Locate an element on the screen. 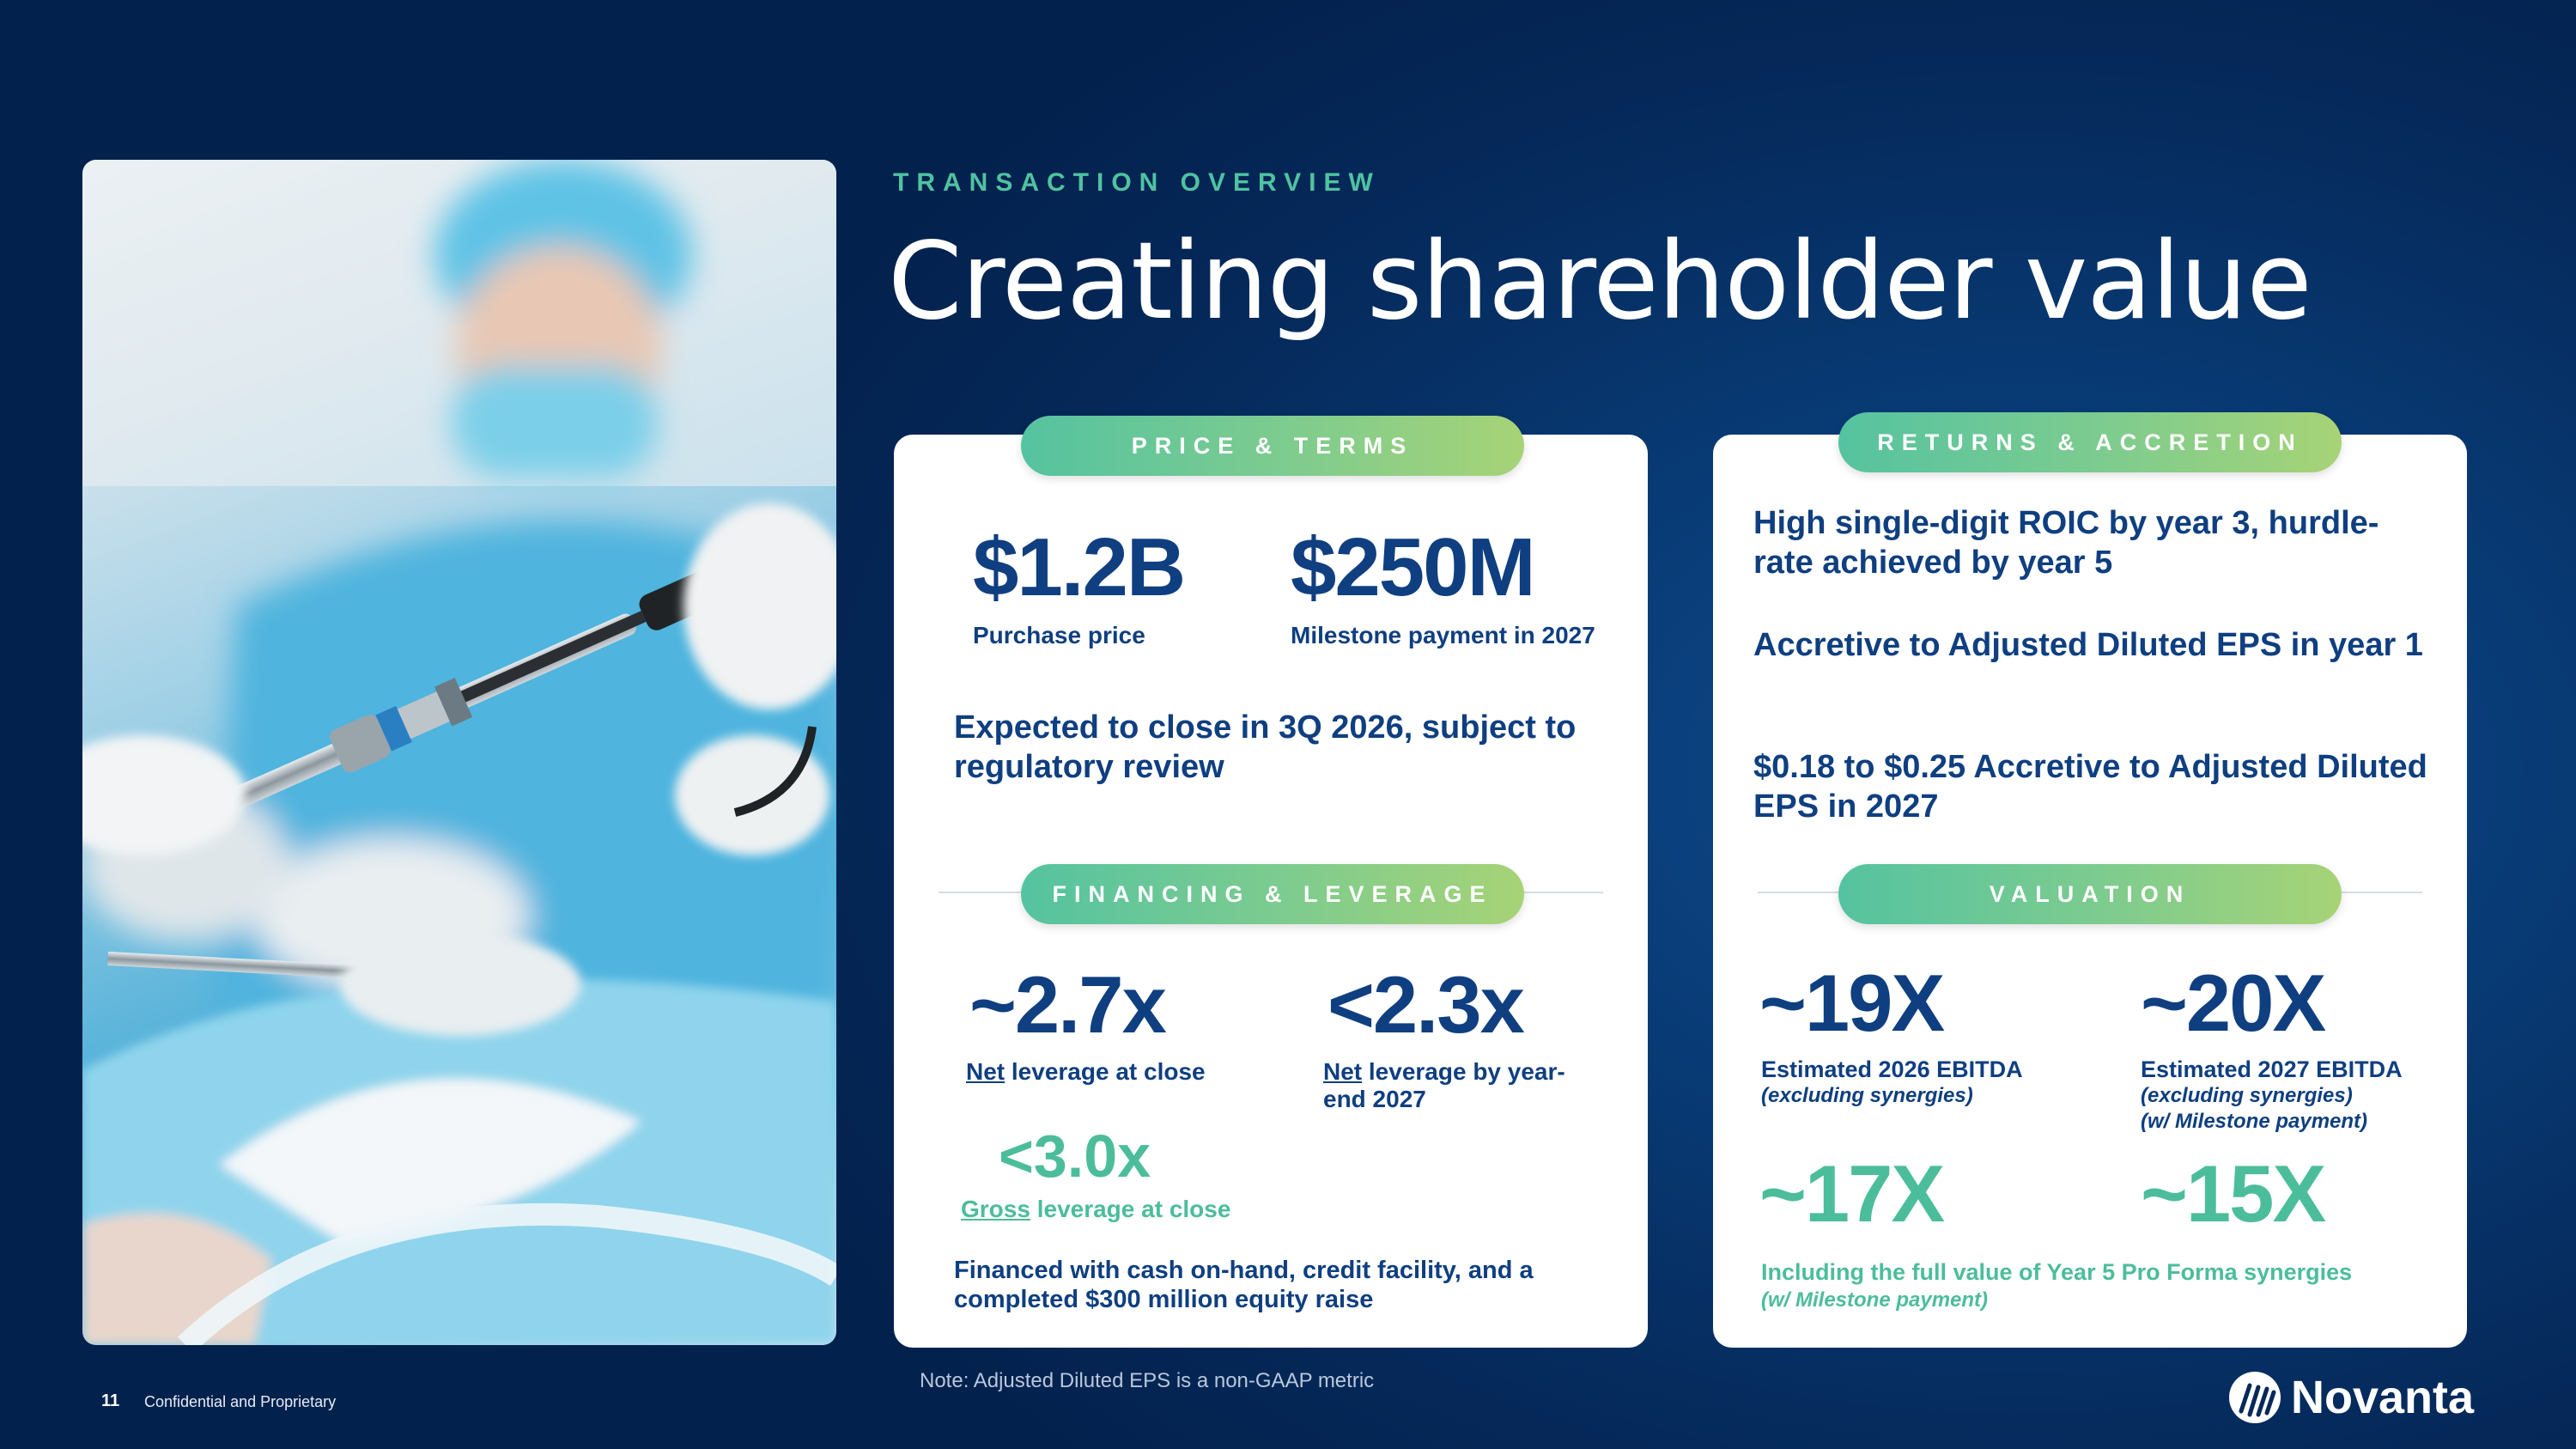  milestone-payment-value: $250M is located at coordinates (1414, 567).